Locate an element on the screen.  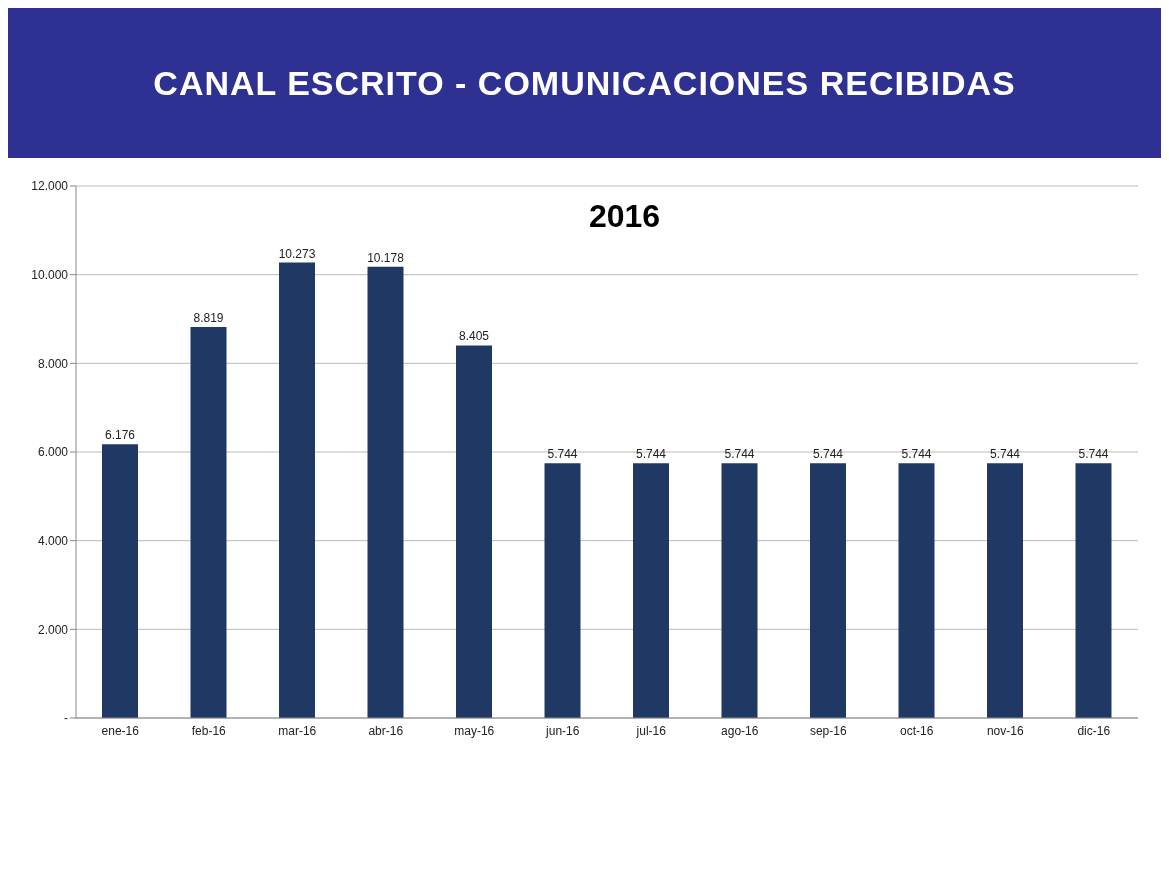
data-label: 6.176 is located at coordinates (120, 435).